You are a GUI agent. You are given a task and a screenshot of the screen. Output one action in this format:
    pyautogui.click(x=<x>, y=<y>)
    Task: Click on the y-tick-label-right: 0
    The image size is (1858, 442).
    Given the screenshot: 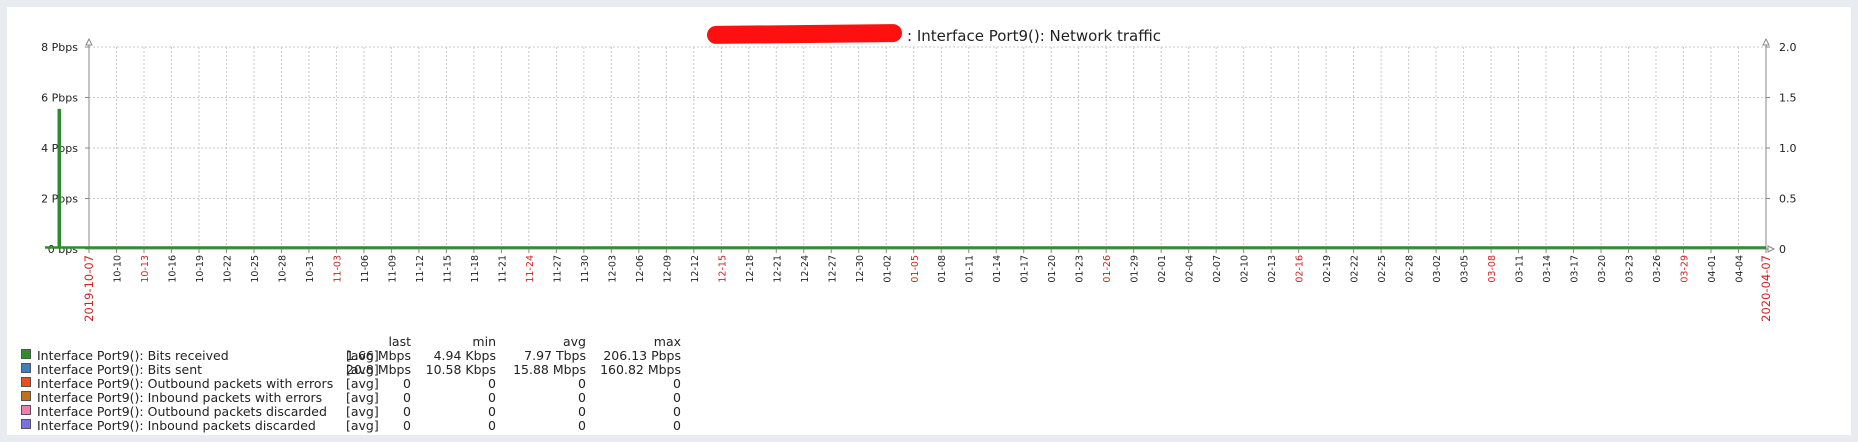 What is the action you would take?
    pyautogui.click(x=1782, y=249)
    